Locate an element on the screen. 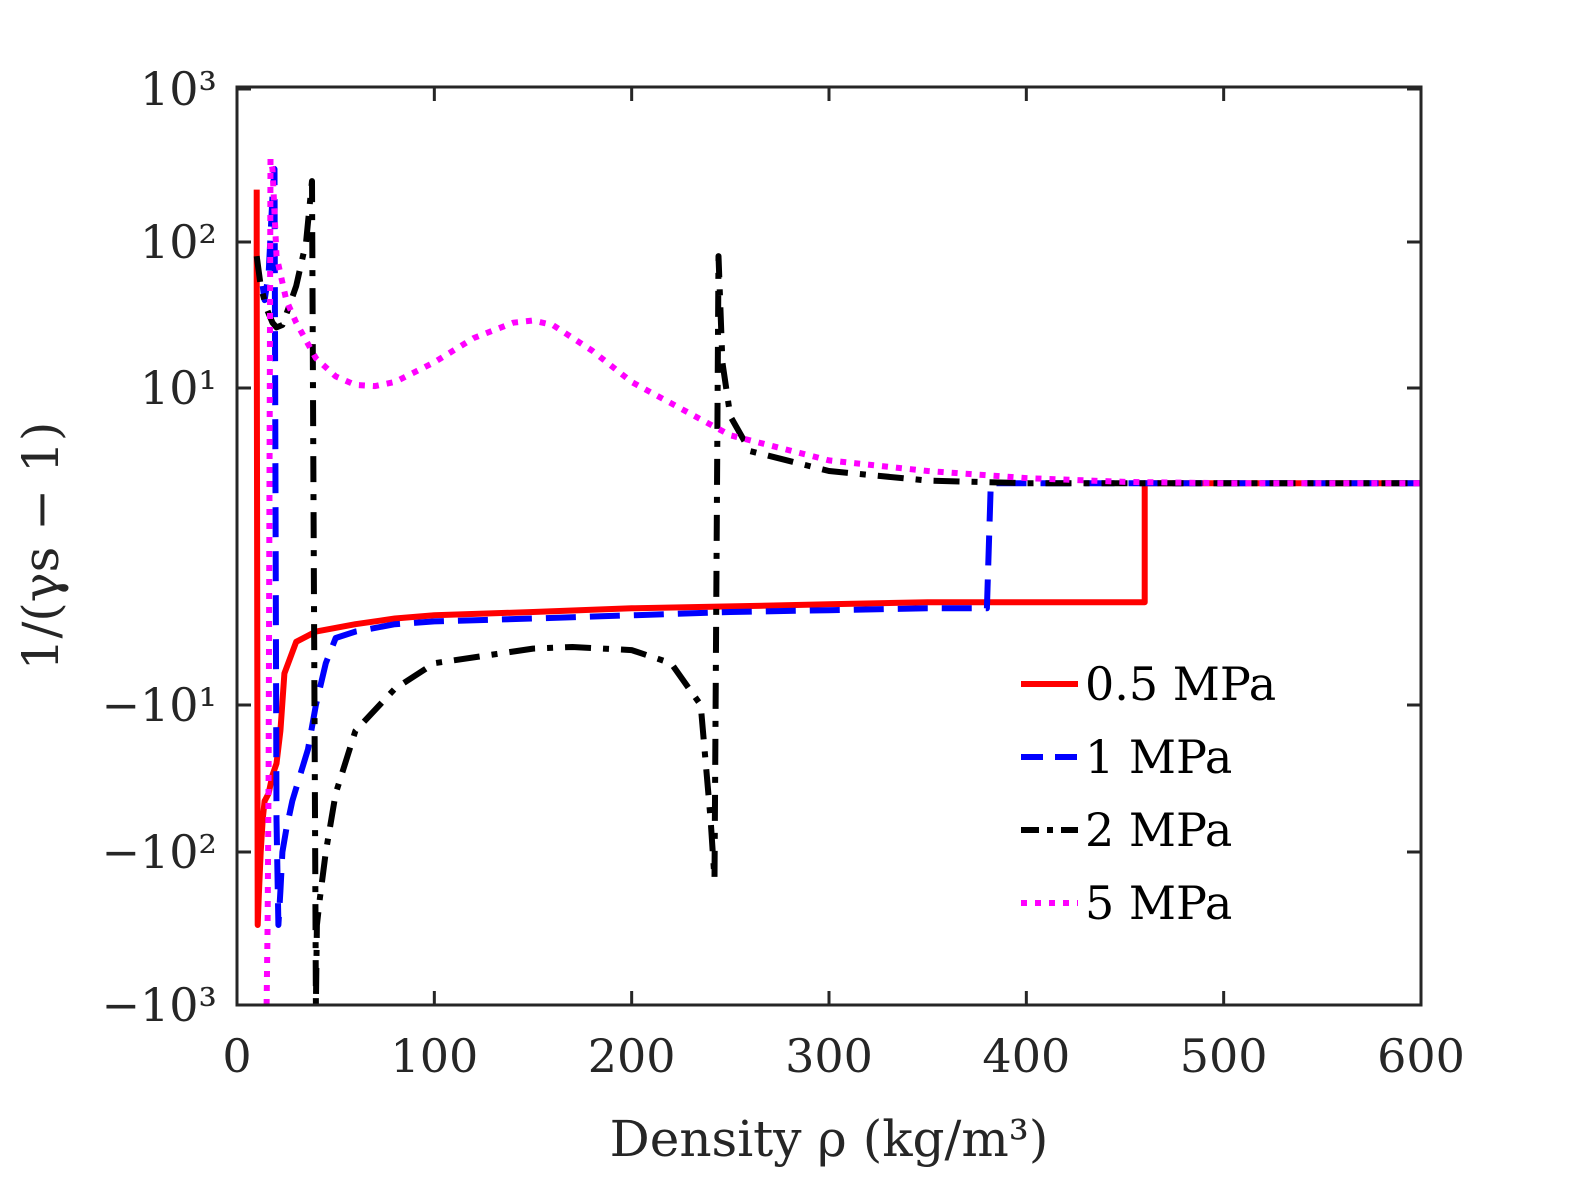  y-tick-label: 10³ is located at coordinates (178, 89).